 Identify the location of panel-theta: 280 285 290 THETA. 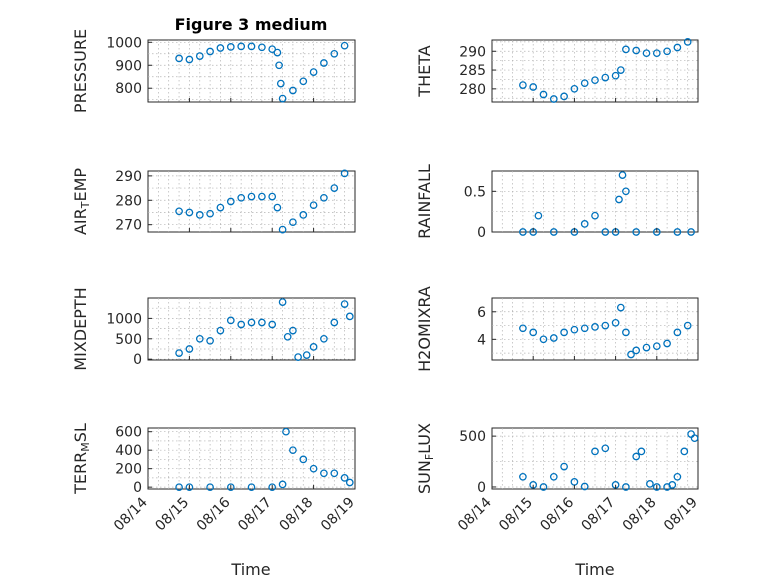
(557, 70).